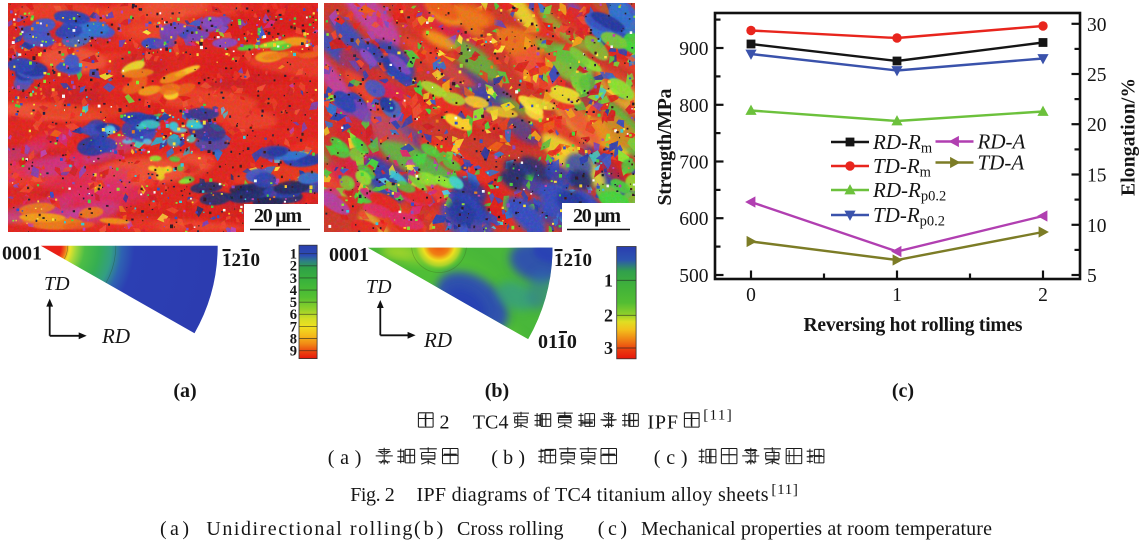 The width and height of the screenshot is (1139, 547). I want to click on svg-text: 10, so click(1097, 226).